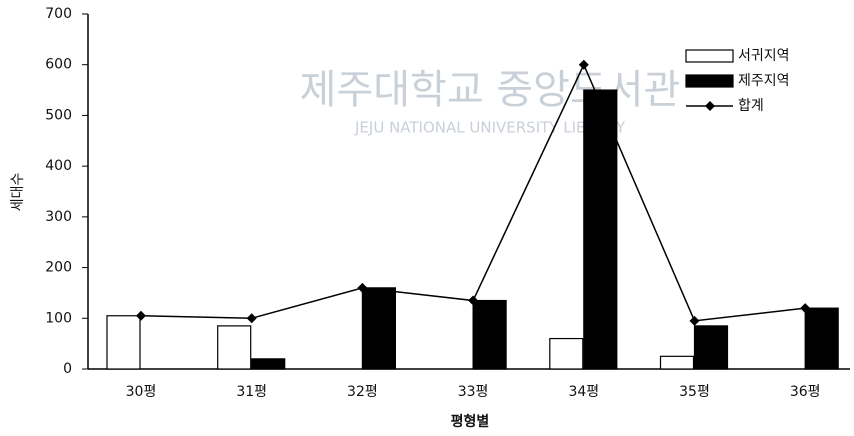 This screenshot has width=854, height=436. What do you see at coordinates (694, 392) in the screenshot?
I see `x-tick-label: 35평` at bounding box center [694, 392].